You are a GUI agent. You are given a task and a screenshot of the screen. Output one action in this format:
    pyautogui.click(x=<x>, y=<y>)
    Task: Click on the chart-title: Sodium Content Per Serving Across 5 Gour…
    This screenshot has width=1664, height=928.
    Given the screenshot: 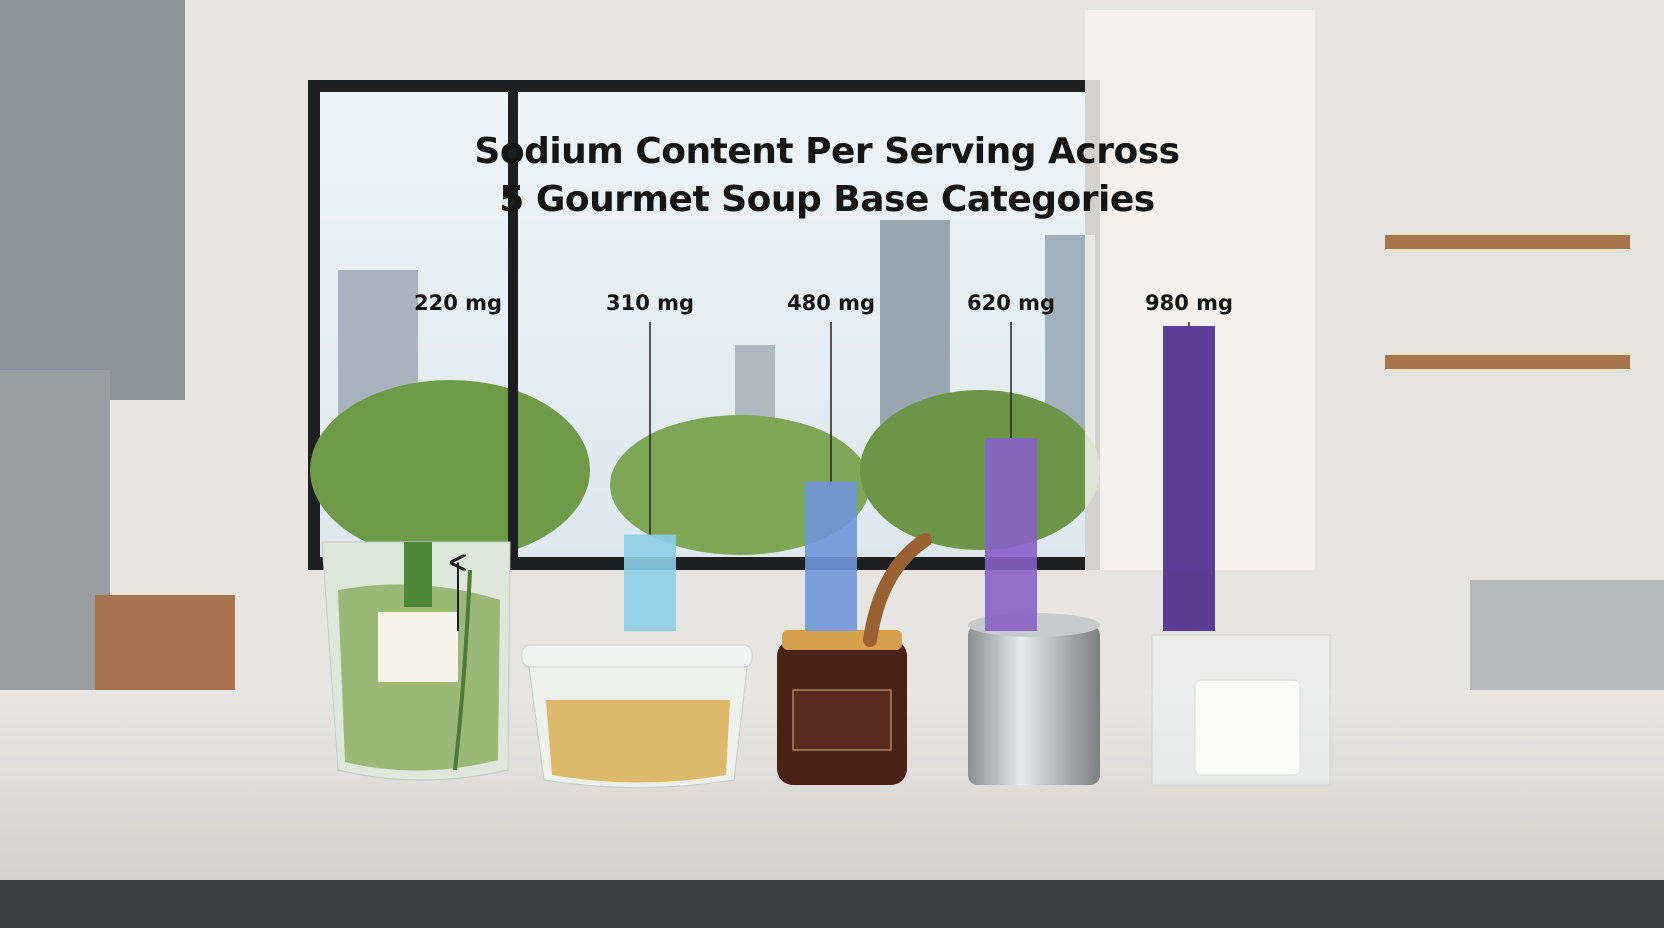 What is the action you would take?
    pyautogui.click(x=827, y=175)
    